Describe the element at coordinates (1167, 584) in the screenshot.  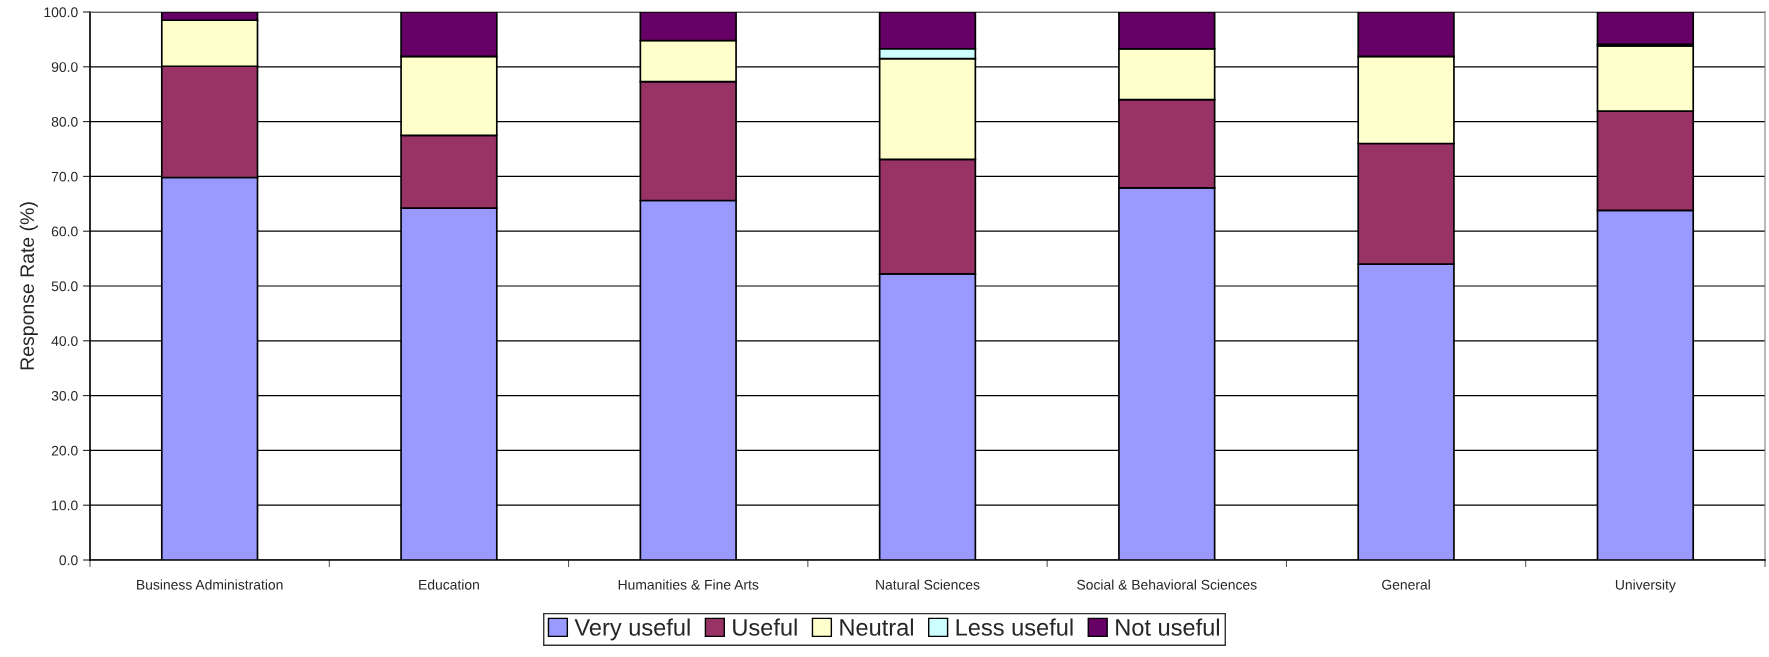
I see `x-tick-label: Social & Behavioral Sciences` at that location.